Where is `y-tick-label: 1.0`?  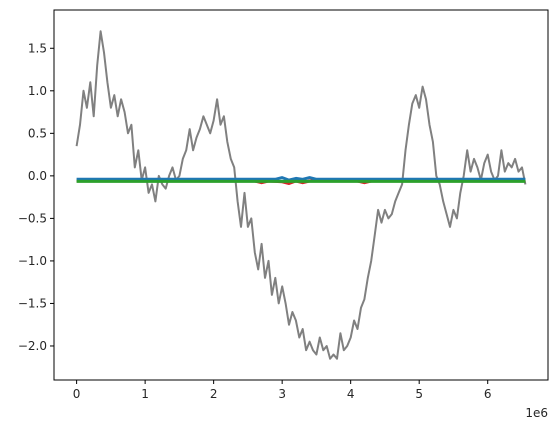 y-tick-label: 1.0 is located at coordinates (37, 91).